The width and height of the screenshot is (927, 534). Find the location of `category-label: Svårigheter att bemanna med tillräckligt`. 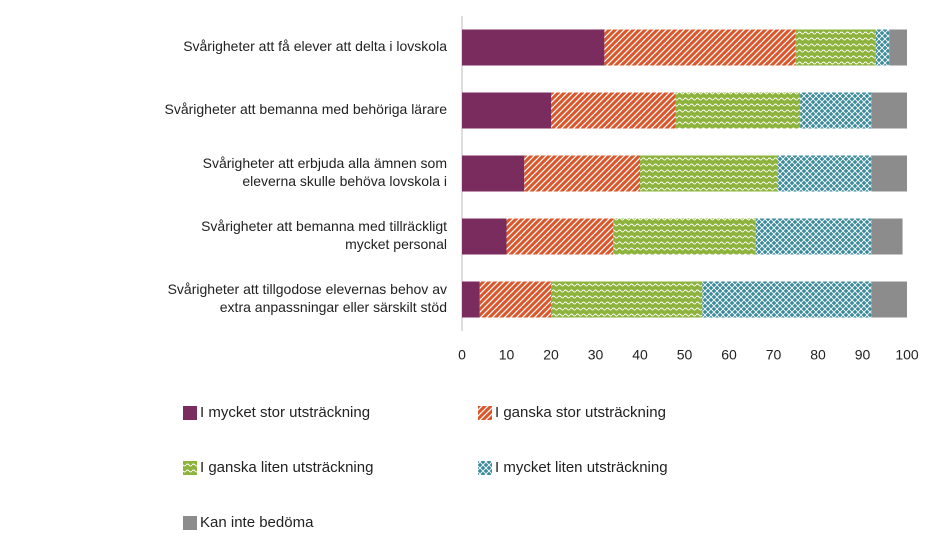

category-label: Svårigheter att bemanna med tillräckligt is located at coordinates (324, 226).